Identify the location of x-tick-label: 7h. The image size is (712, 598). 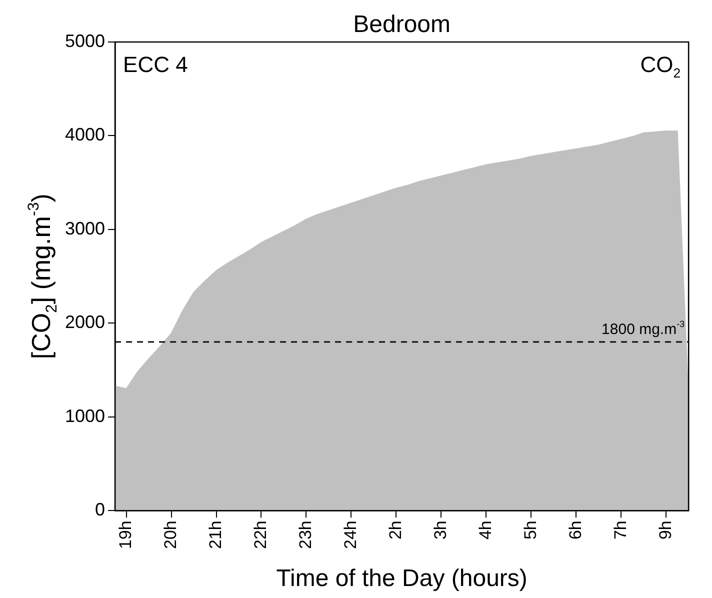
(620, 530).